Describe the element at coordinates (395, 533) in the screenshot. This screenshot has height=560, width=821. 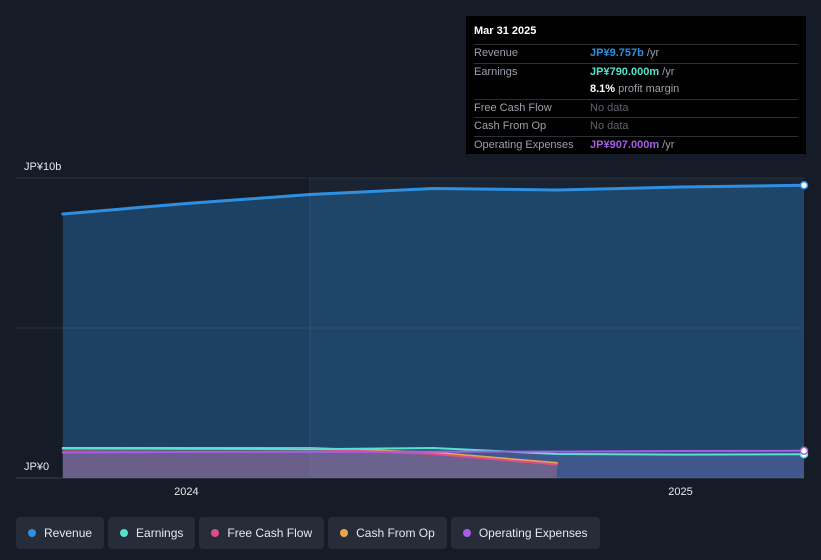
I see `legend-label-cfo: Cash From Op` at that location.